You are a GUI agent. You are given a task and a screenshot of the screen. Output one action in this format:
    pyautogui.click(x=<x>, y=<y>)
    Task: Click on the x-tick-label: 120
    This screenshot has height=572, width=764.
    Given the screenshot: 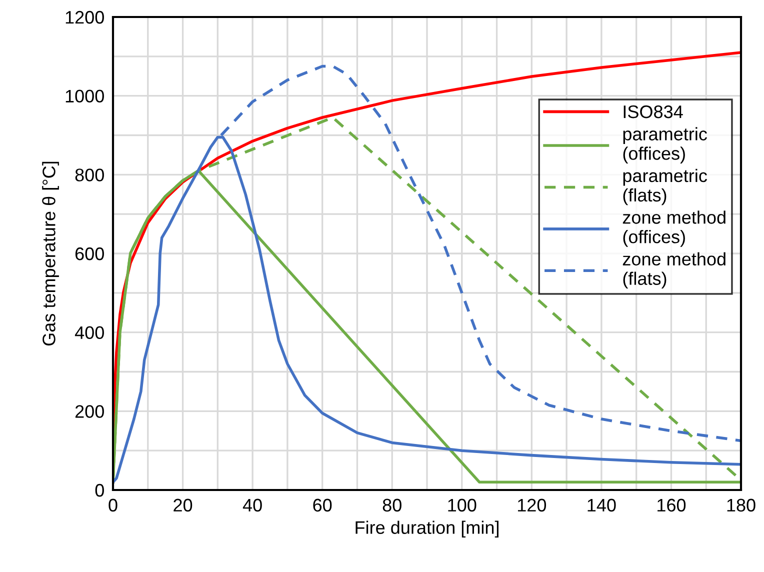 What is the action you would take?
    pyautogui.click(x=532, y=505)
    